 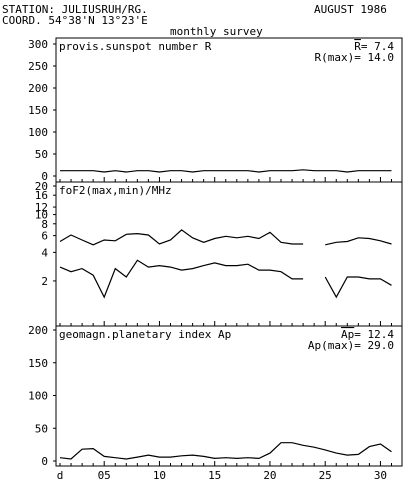 What do you see at coordinates (374, 46) in the screenshot?
I see `stat-label: R= 7.4` at bounding box center [374, 46].